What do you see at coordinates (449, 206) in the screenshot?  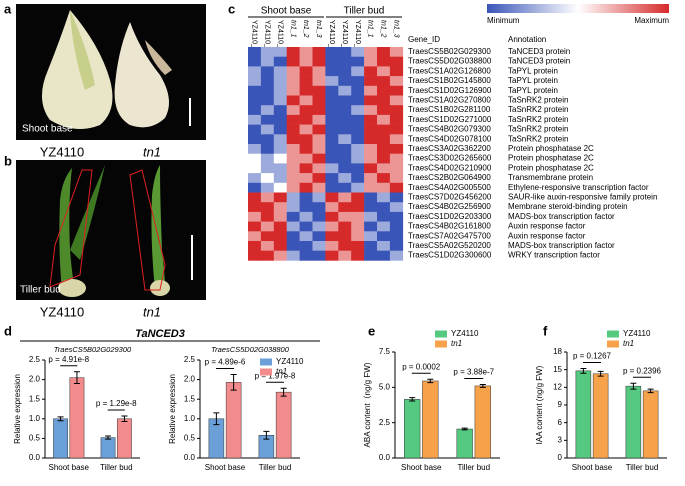 I see `gene-id: TraesCS4B02G256900` at bounding box center [449, 206].